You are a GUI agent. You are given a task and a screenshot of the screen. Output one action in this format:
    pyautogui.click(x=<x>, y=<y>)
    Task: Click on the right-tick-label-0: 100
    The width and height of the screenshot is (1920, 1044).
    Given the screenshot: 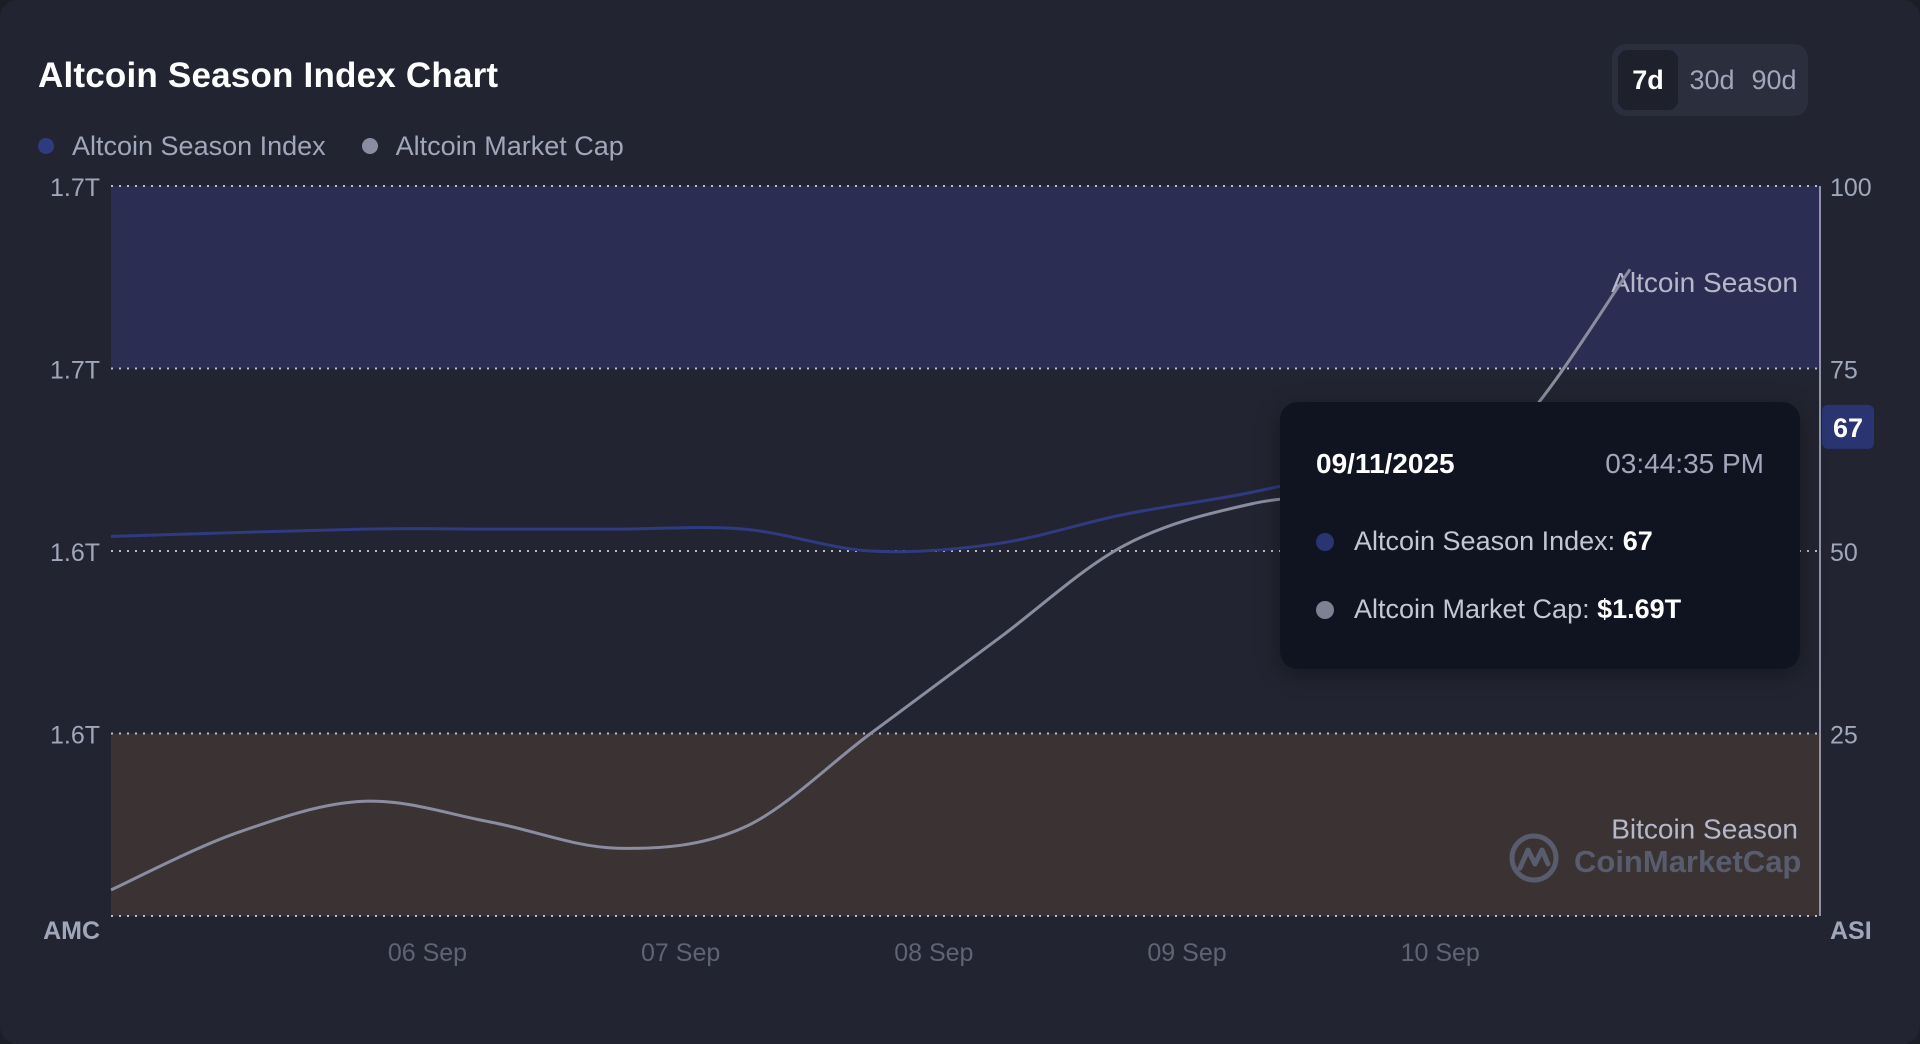 What is the action you would take?
    pyautogui.click(x=1851, y=188)
    